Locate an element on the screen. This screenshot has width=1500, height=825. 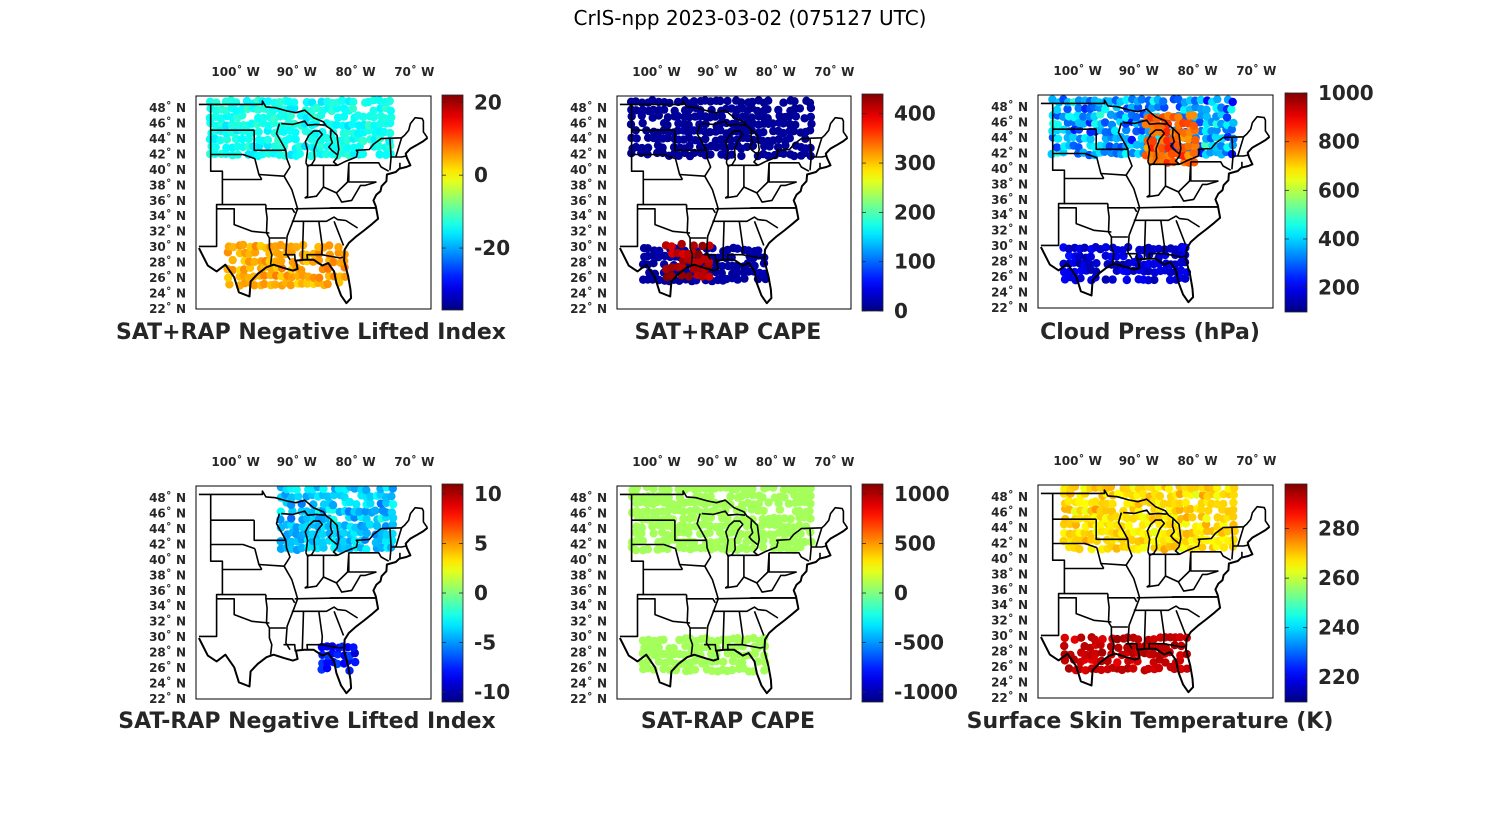
lat-tick-label: 26˚ N is located at coordinates (1009, 276).